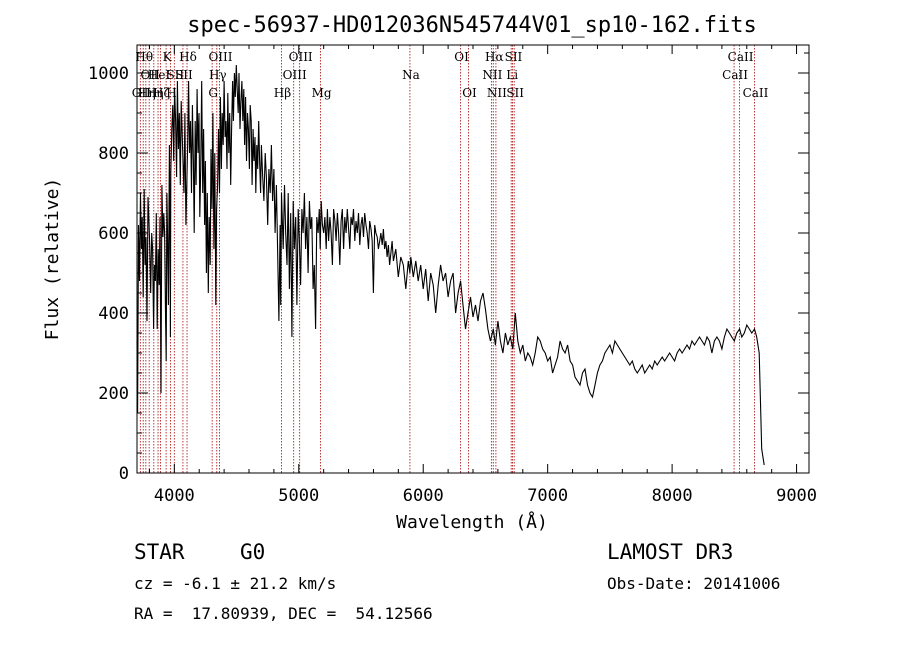  What do you see at coordinates (670, 552) in the screenshot?
I see `survey-name: LAMOST DR3` at bounding box center [670, 552].